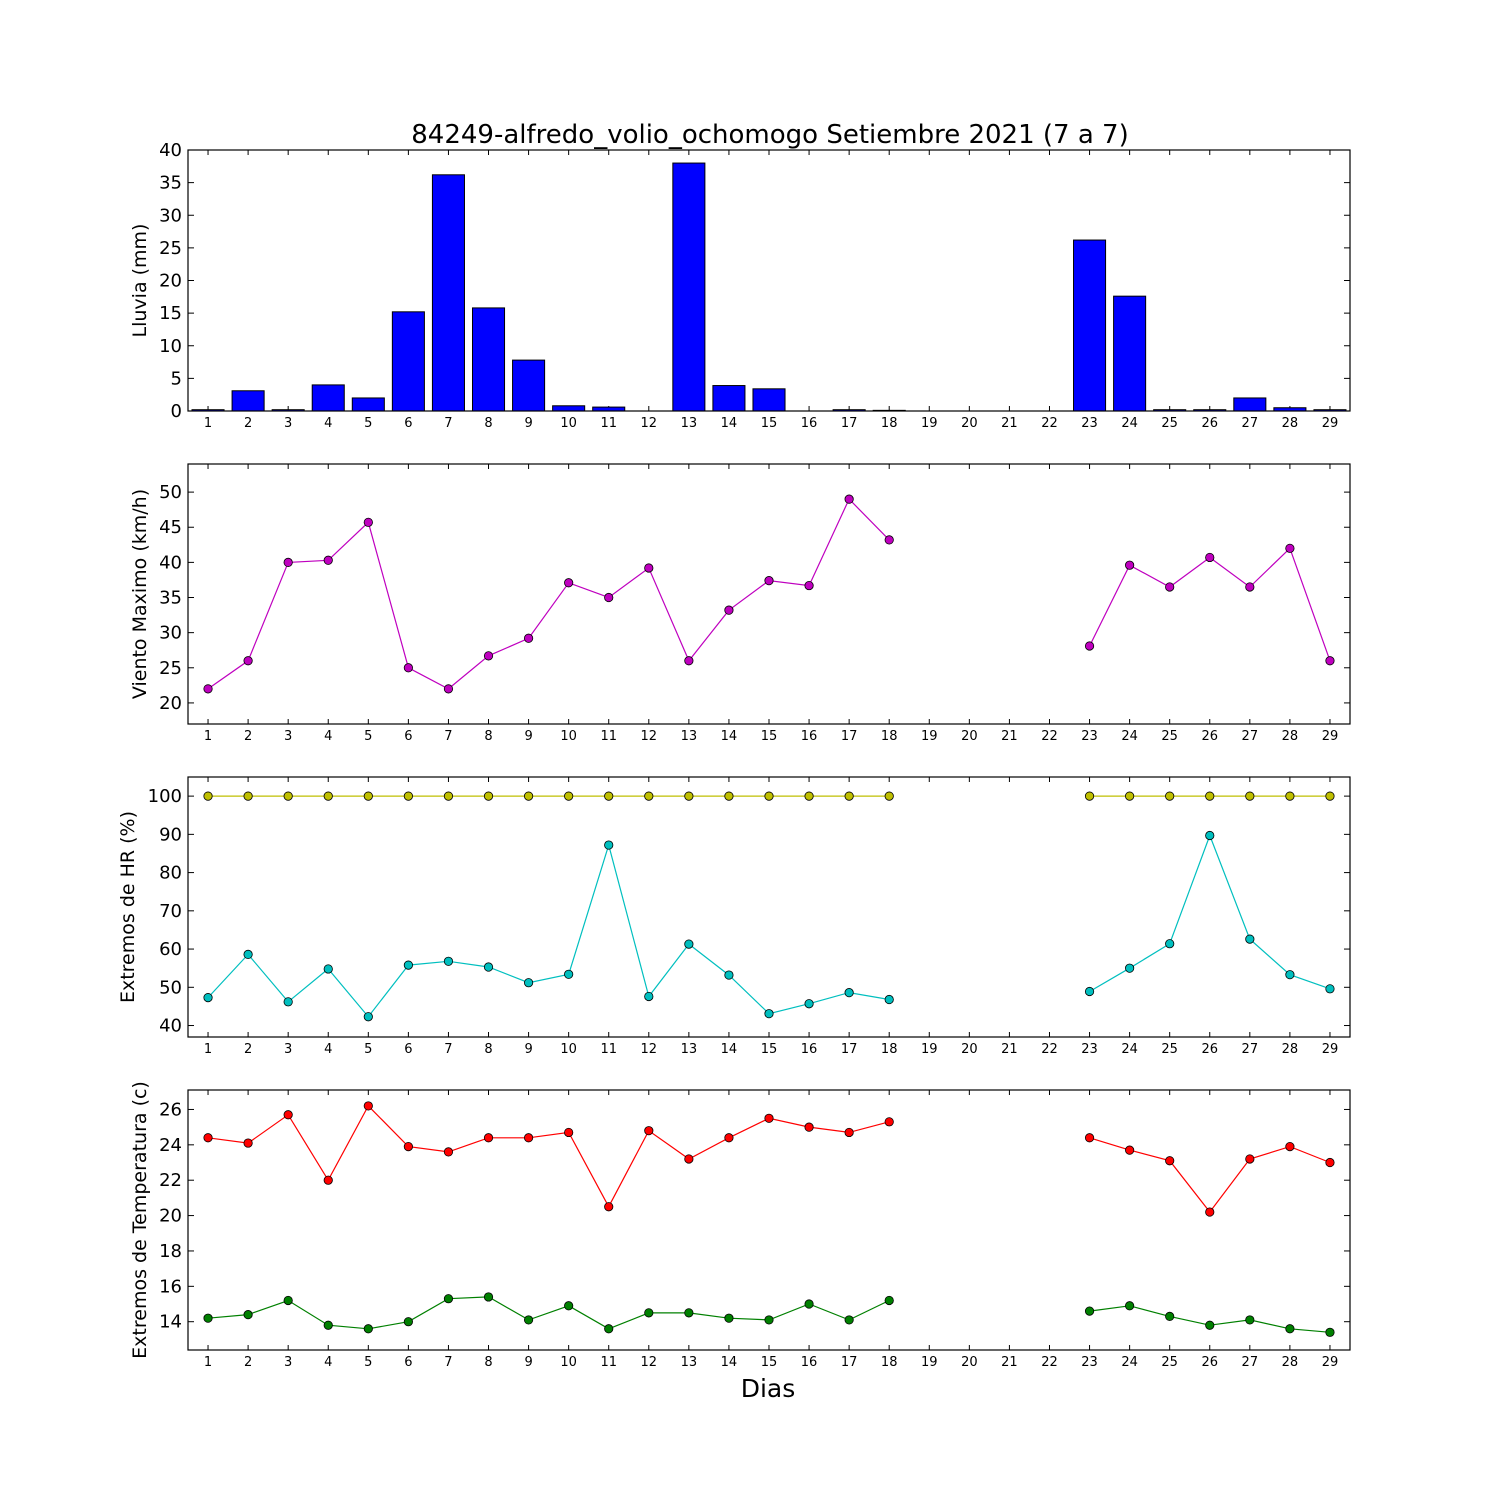 The height and width of the screenshot is (1500, 1500). What do you see at coordinates (1049, 736) in the screenshot?
I see `wind-xtick-label: 22` at bounding box center [1049, 736].